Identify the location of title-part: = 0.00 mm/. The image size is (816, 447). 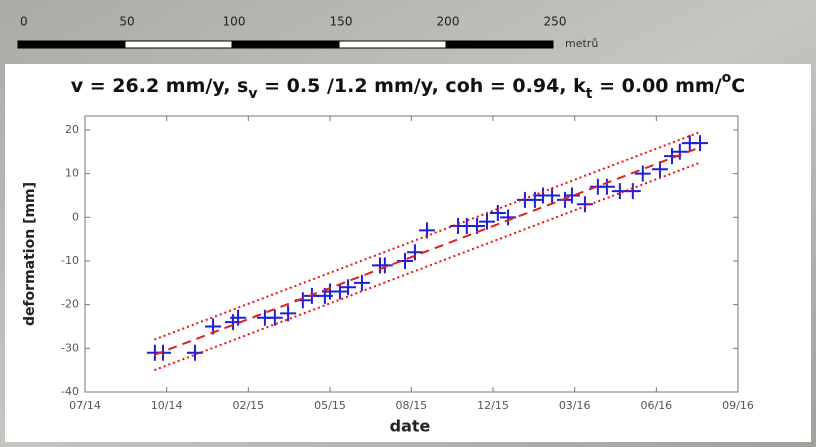
(656, 86).